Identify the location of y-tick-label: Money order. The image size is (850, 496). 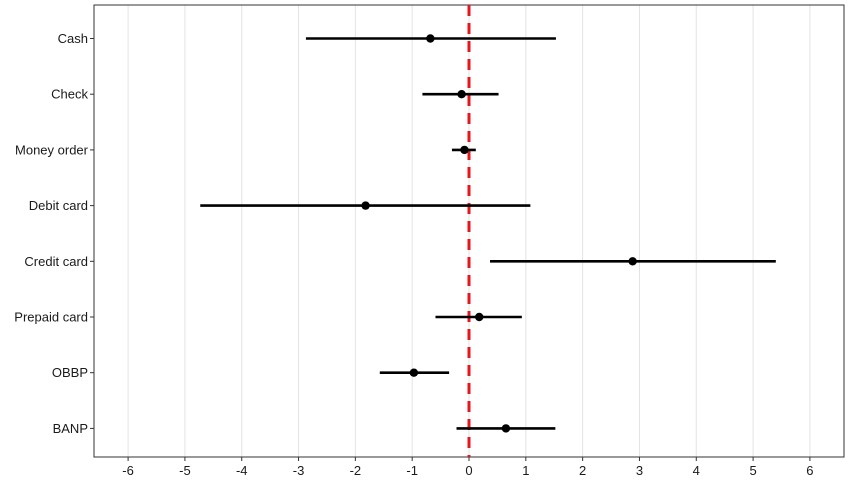
(52, 149).